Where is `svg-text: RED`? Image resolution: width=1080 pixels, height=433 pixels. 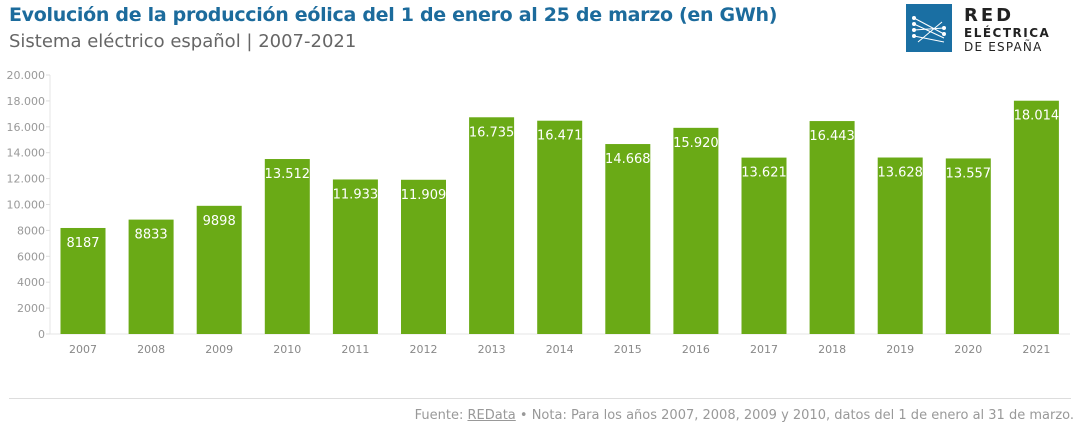
svg-text: RED is located at coordinates (989, 15).